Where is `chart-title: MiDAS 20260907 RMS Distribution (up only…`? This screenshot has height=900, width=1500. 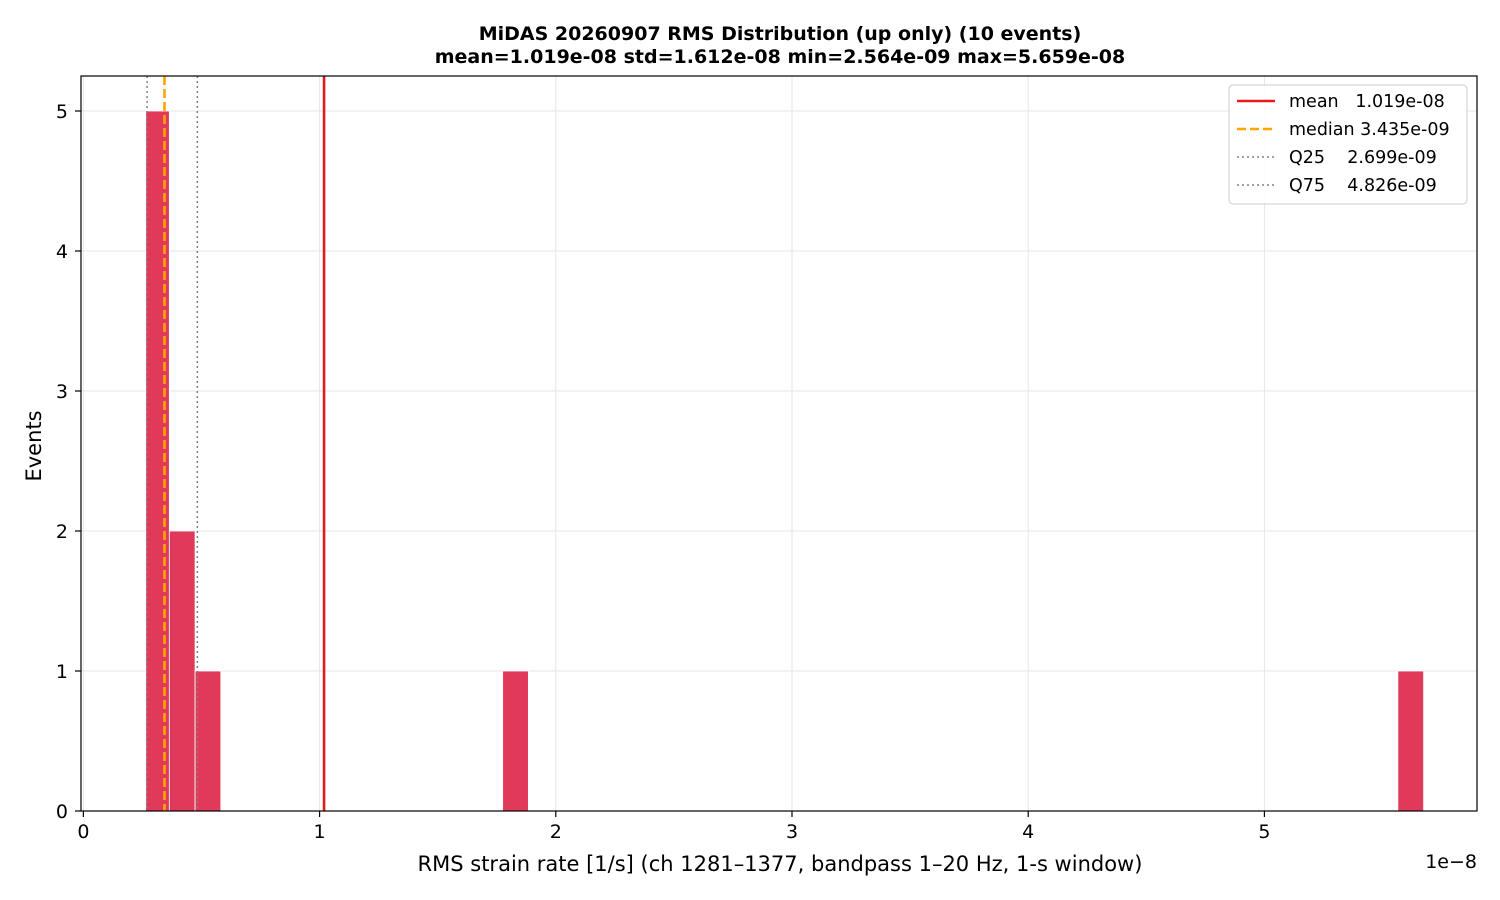 chart-title: MiDAS 20260907 RMS Distribution (up only… is located at coordinates (780, 34).